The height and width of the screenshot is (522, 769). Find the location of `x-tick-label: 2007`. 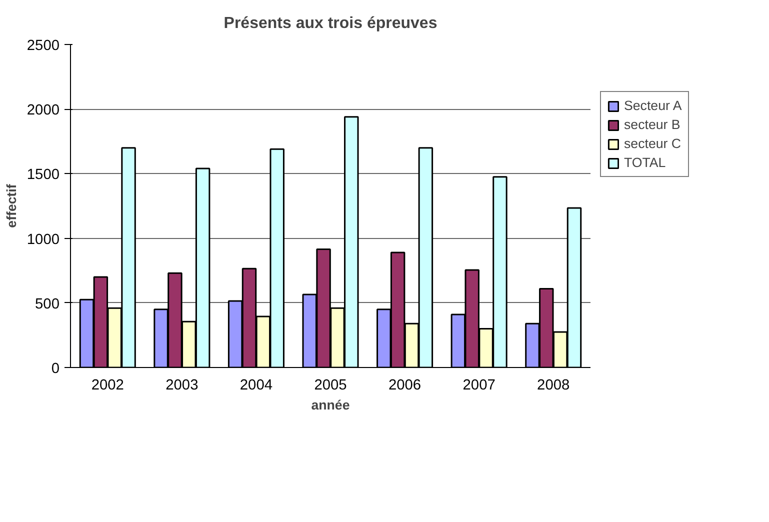

x-tick-label: 2007 is located at coordinates (479, 386).